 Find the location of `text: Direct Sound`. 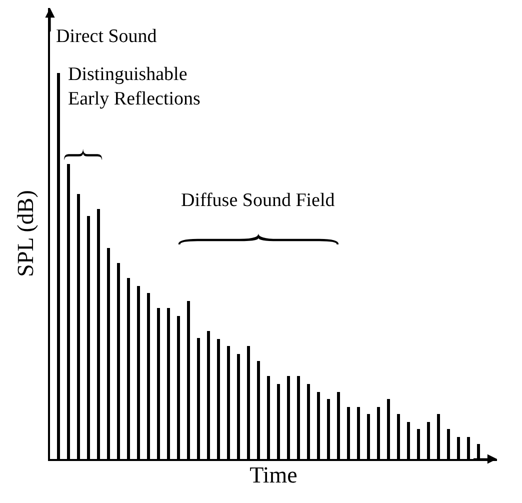

text: Direct Sound is located at coordinates (107, 36).